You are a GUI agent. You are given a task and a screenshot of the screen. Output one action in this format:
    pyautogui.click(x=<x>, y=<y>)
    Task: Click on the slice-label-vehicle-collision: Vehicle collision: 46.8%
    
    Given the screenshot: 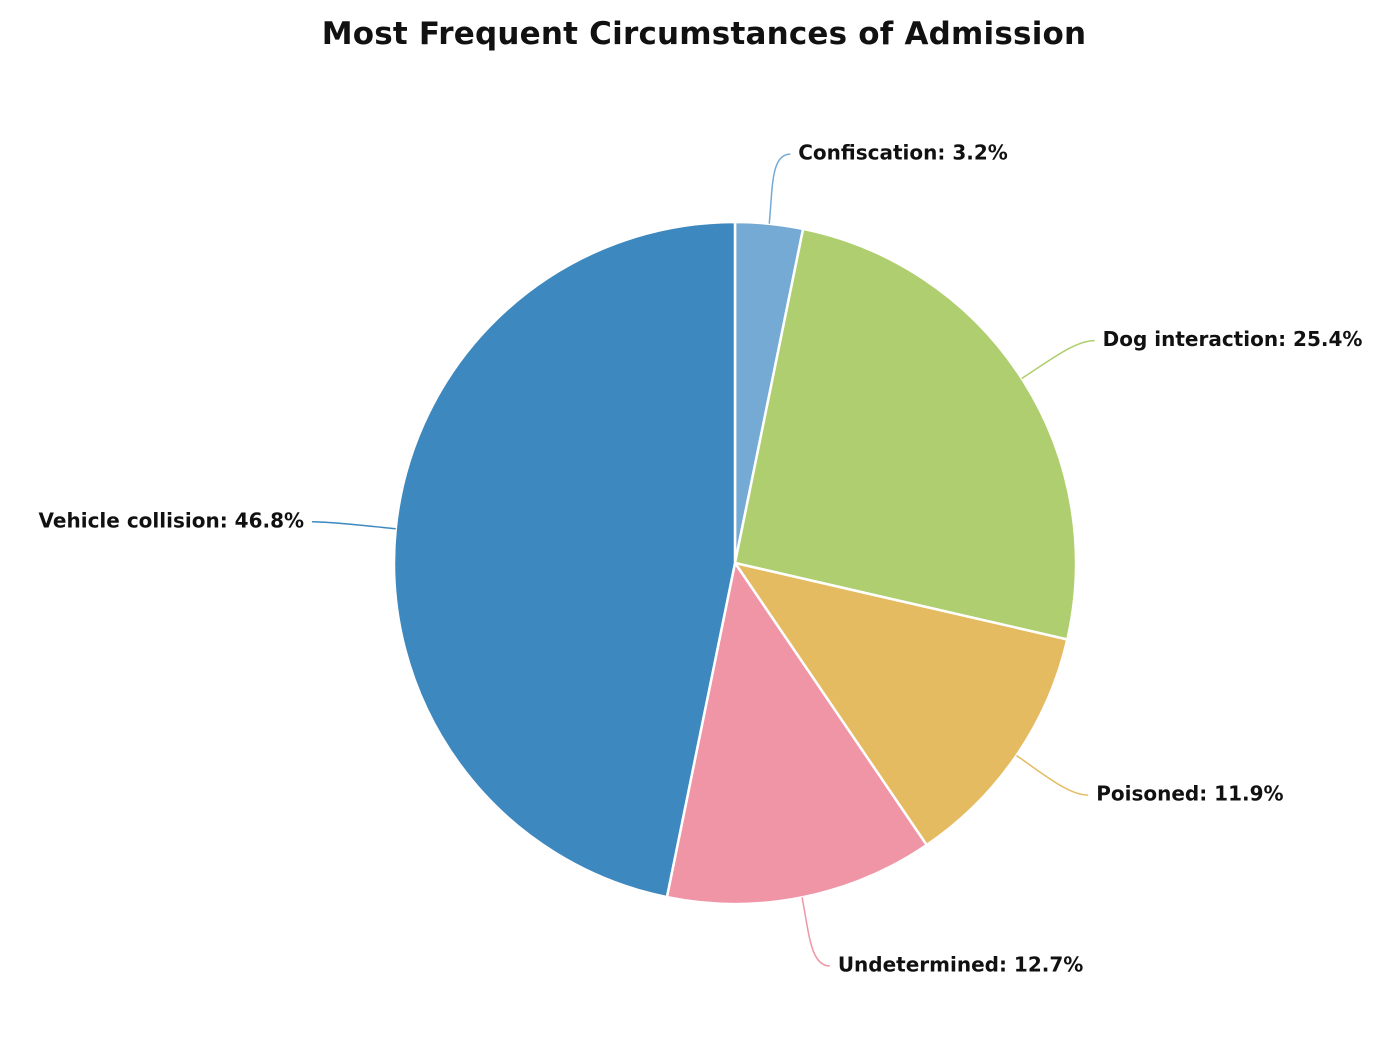 What is the action you would take?
    pyautogui.click(x=172, y=520)
    